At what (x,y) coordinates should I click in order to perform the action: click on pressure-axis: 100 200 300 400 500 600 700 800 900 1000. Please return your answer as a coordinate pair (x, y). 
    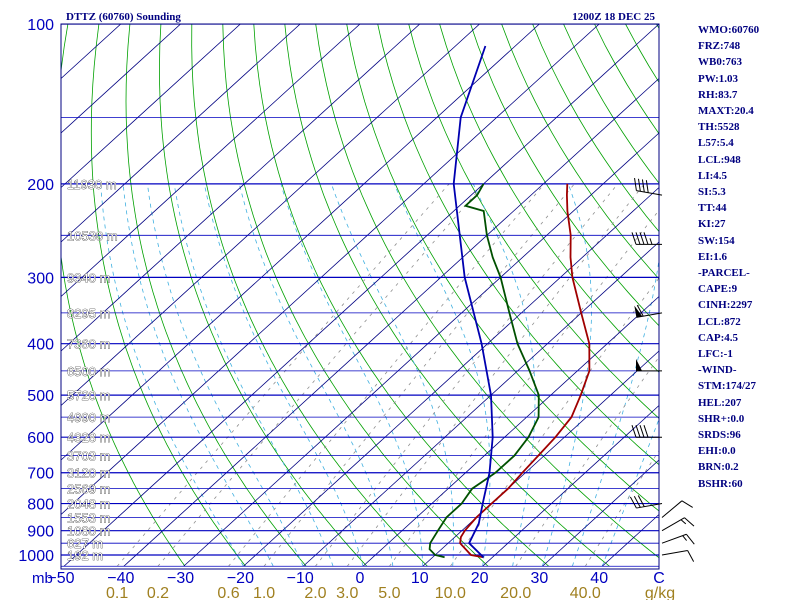
    Looking at the image, I should click on (36, 291).